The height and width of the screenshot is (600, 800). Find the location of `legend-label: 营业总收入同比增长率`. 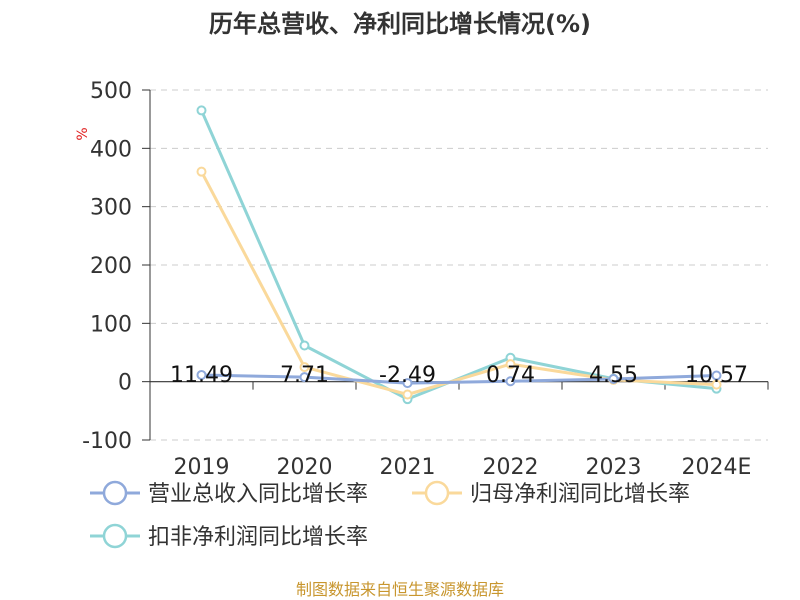

legend-label: 营业总收入同比增长率 is located at coordinates (258, 494).